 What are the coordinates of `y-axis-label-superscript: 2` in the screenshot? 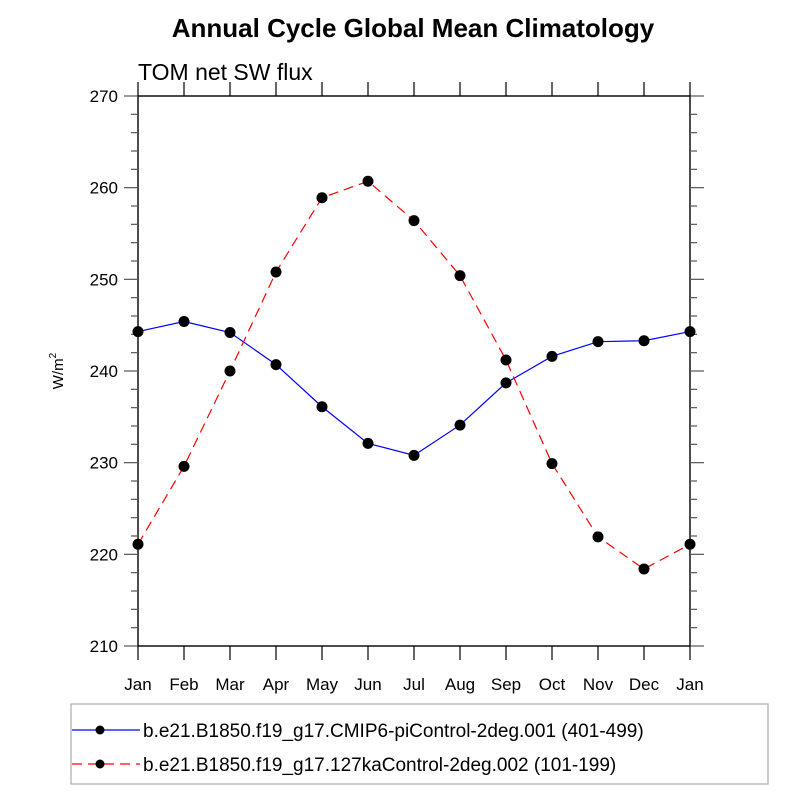 It's located at (53, 355).